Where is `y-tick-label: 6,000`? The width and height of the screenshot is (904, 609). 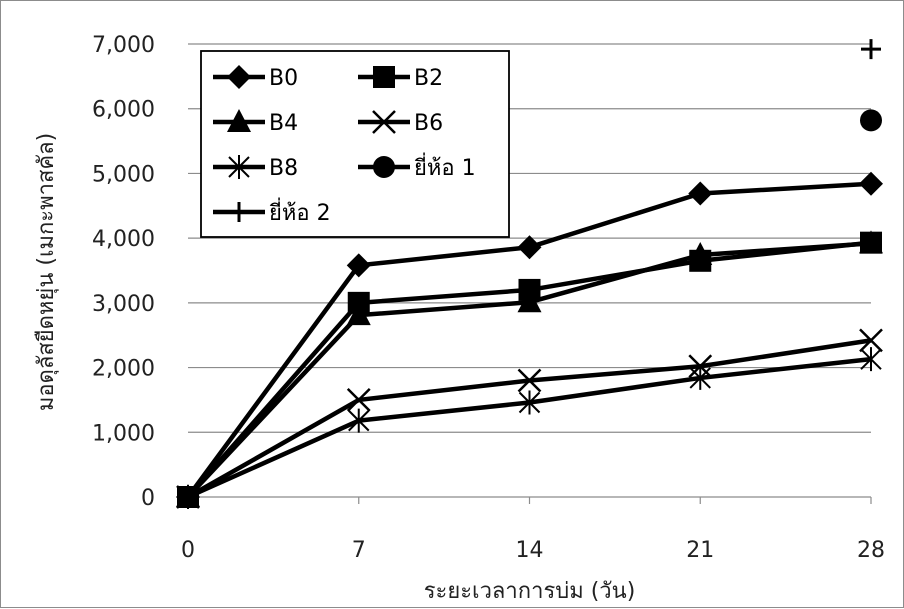 y-tick-label: 6,000 is located at coordinates (123, 110).